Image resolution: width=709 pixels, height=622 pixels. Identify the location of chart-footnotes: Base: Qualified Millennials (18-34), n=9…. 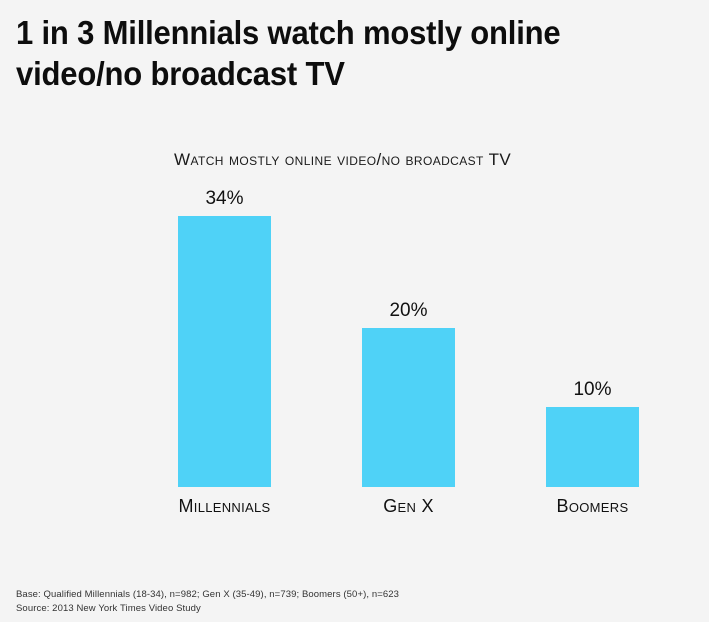
(356, 602).